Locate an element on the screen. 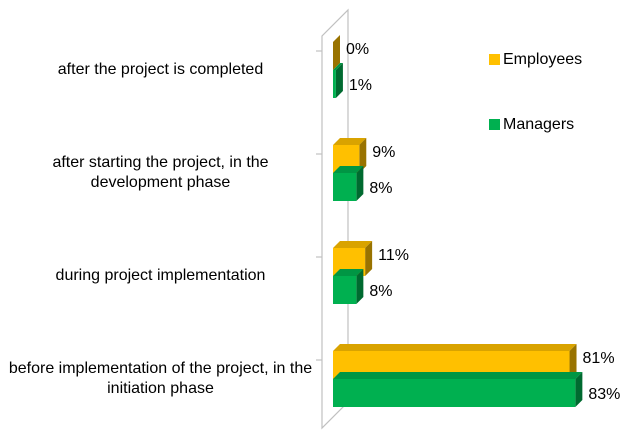 The image size is (637, 432). data-label: 83% is located at coordinates (604, 394).